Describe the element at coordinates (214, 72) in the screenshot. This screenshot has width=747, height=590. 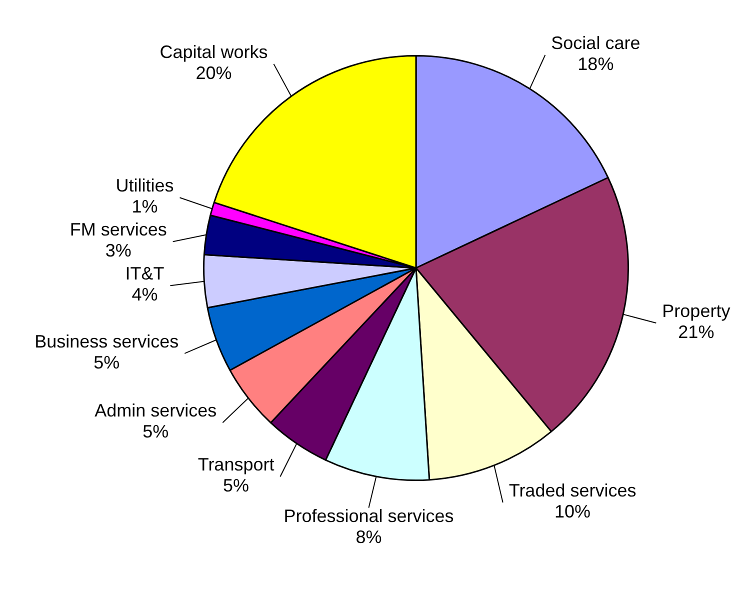
I see `data-label: 20%` at that location.